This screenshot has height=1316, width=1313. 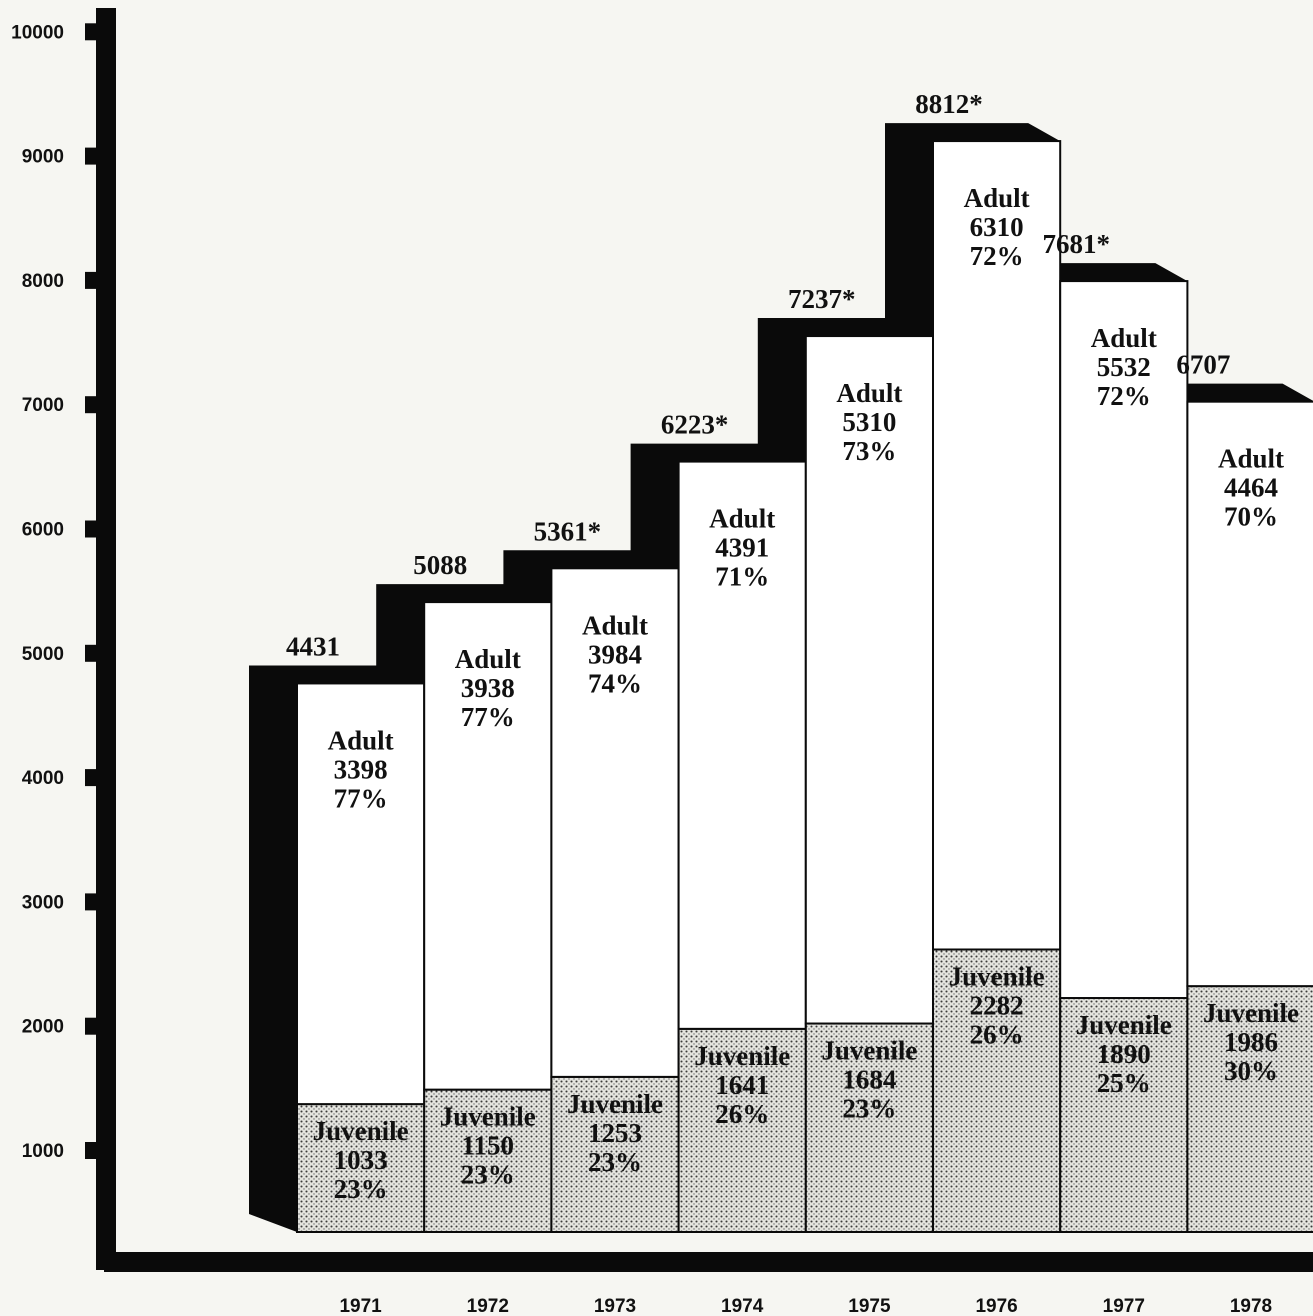 I want to click on y-axis-line, so click(x=106, y=639).